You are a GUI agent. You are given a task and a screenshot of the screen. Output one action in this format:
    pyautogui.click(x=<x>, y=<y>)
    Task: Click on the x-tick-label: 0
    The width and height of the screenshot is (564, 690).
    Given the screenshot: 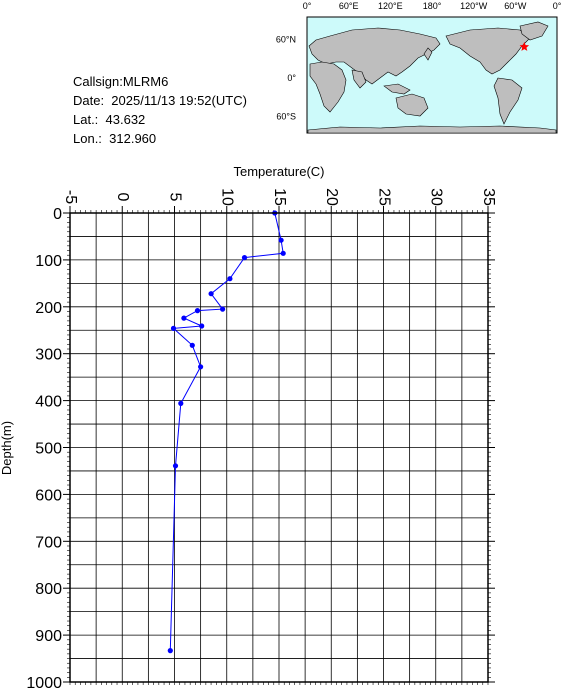 What is the action you would take?
    pyautogui.click(x=122, y=197)
    